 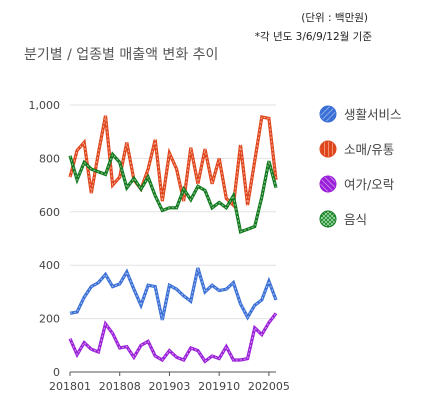 What do you see at coordinates (70, 386) in the screenshot?
I see `x-tick-label: 201801` at bounding box center [70, 386].